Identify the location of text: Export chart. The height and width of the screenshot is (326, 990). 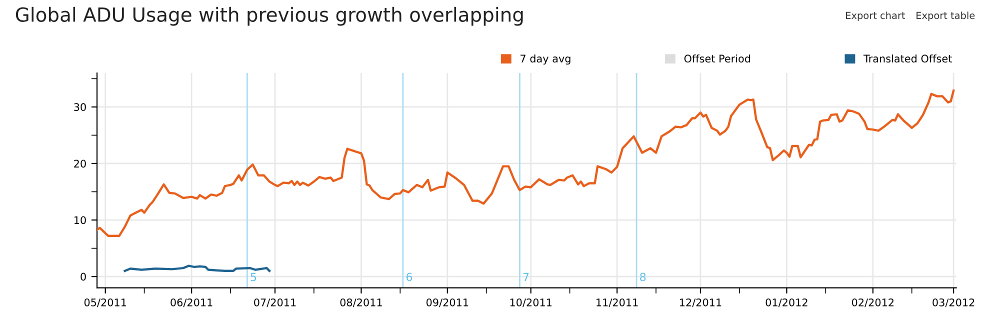
(876, 17).